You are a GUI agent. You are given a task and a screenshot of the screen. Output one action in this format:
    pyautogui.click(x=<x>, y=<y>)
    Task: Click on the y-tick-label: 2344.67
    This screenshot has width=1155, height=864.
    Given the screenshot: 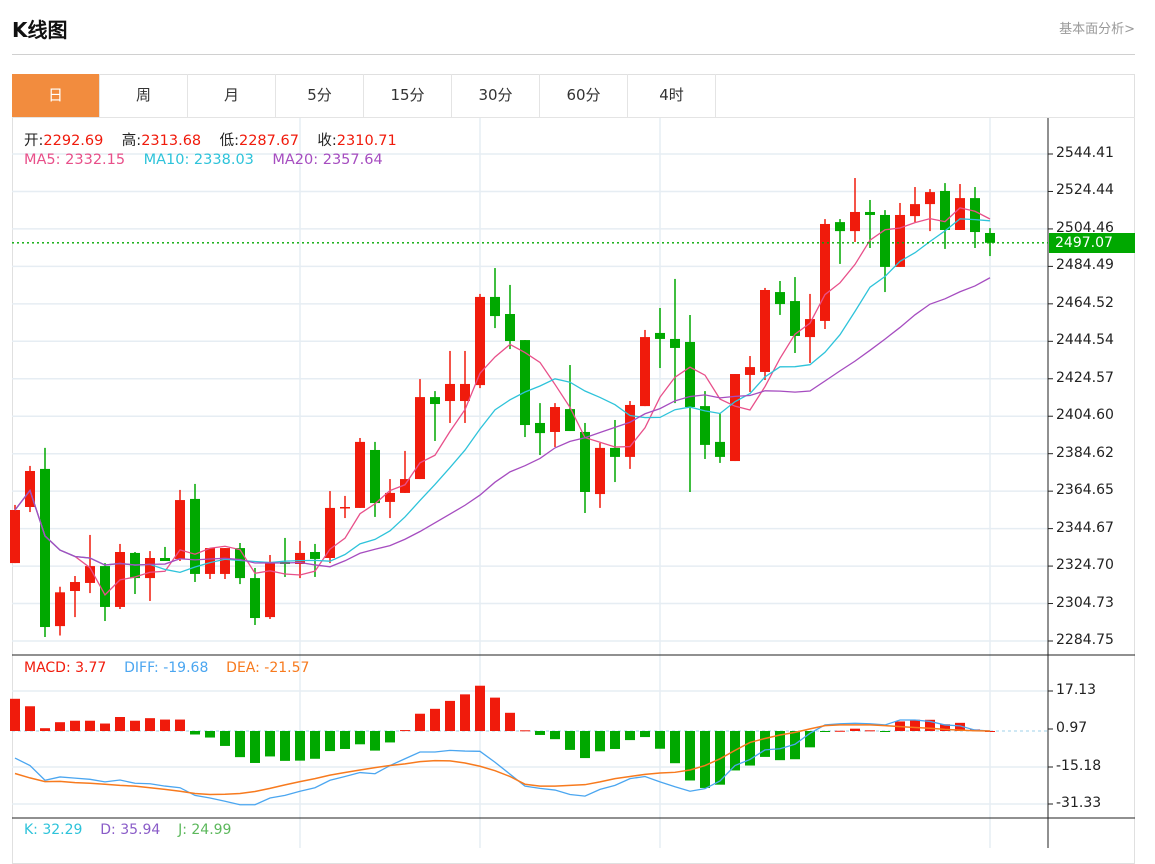 What is the action you would take?
    pyautogui.click(x=1085, y=527)
    